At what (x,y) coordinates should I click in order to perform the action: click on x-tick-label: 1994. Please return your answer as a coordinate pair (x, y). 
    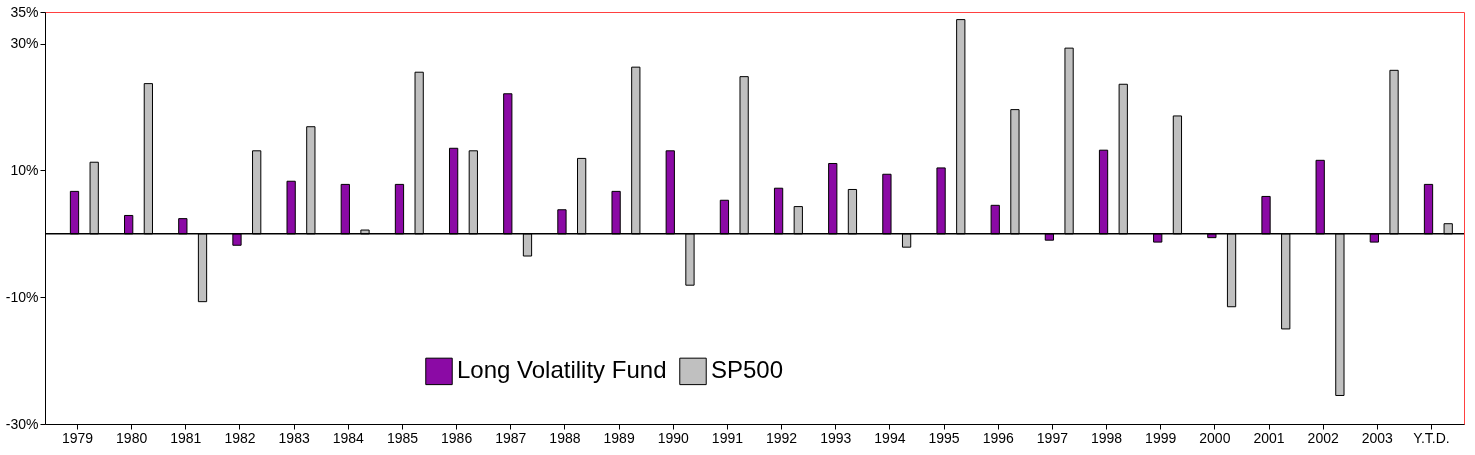
    Looking at the image, I should click on (890, 437).